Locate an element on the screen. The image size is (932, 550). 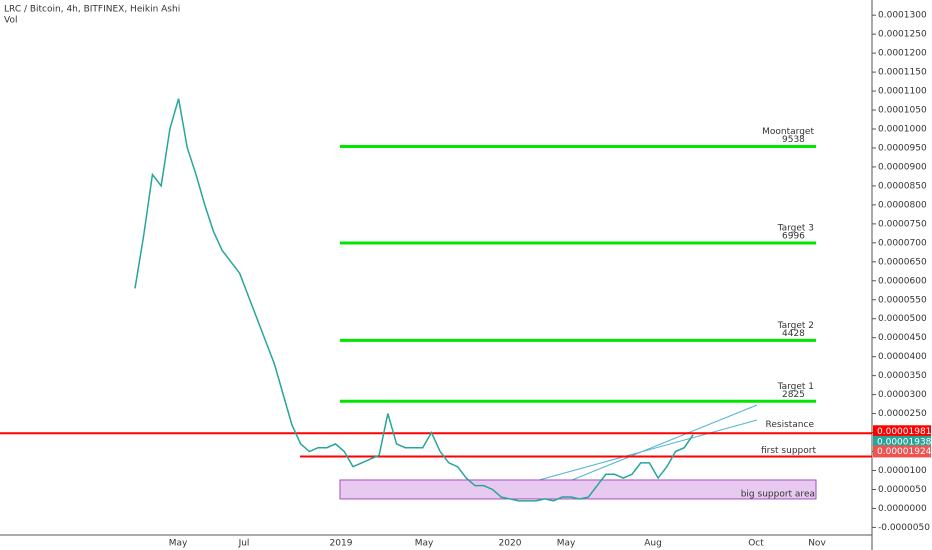
y-tick-label: 0.0000600 is located at coordinates (902, 281).